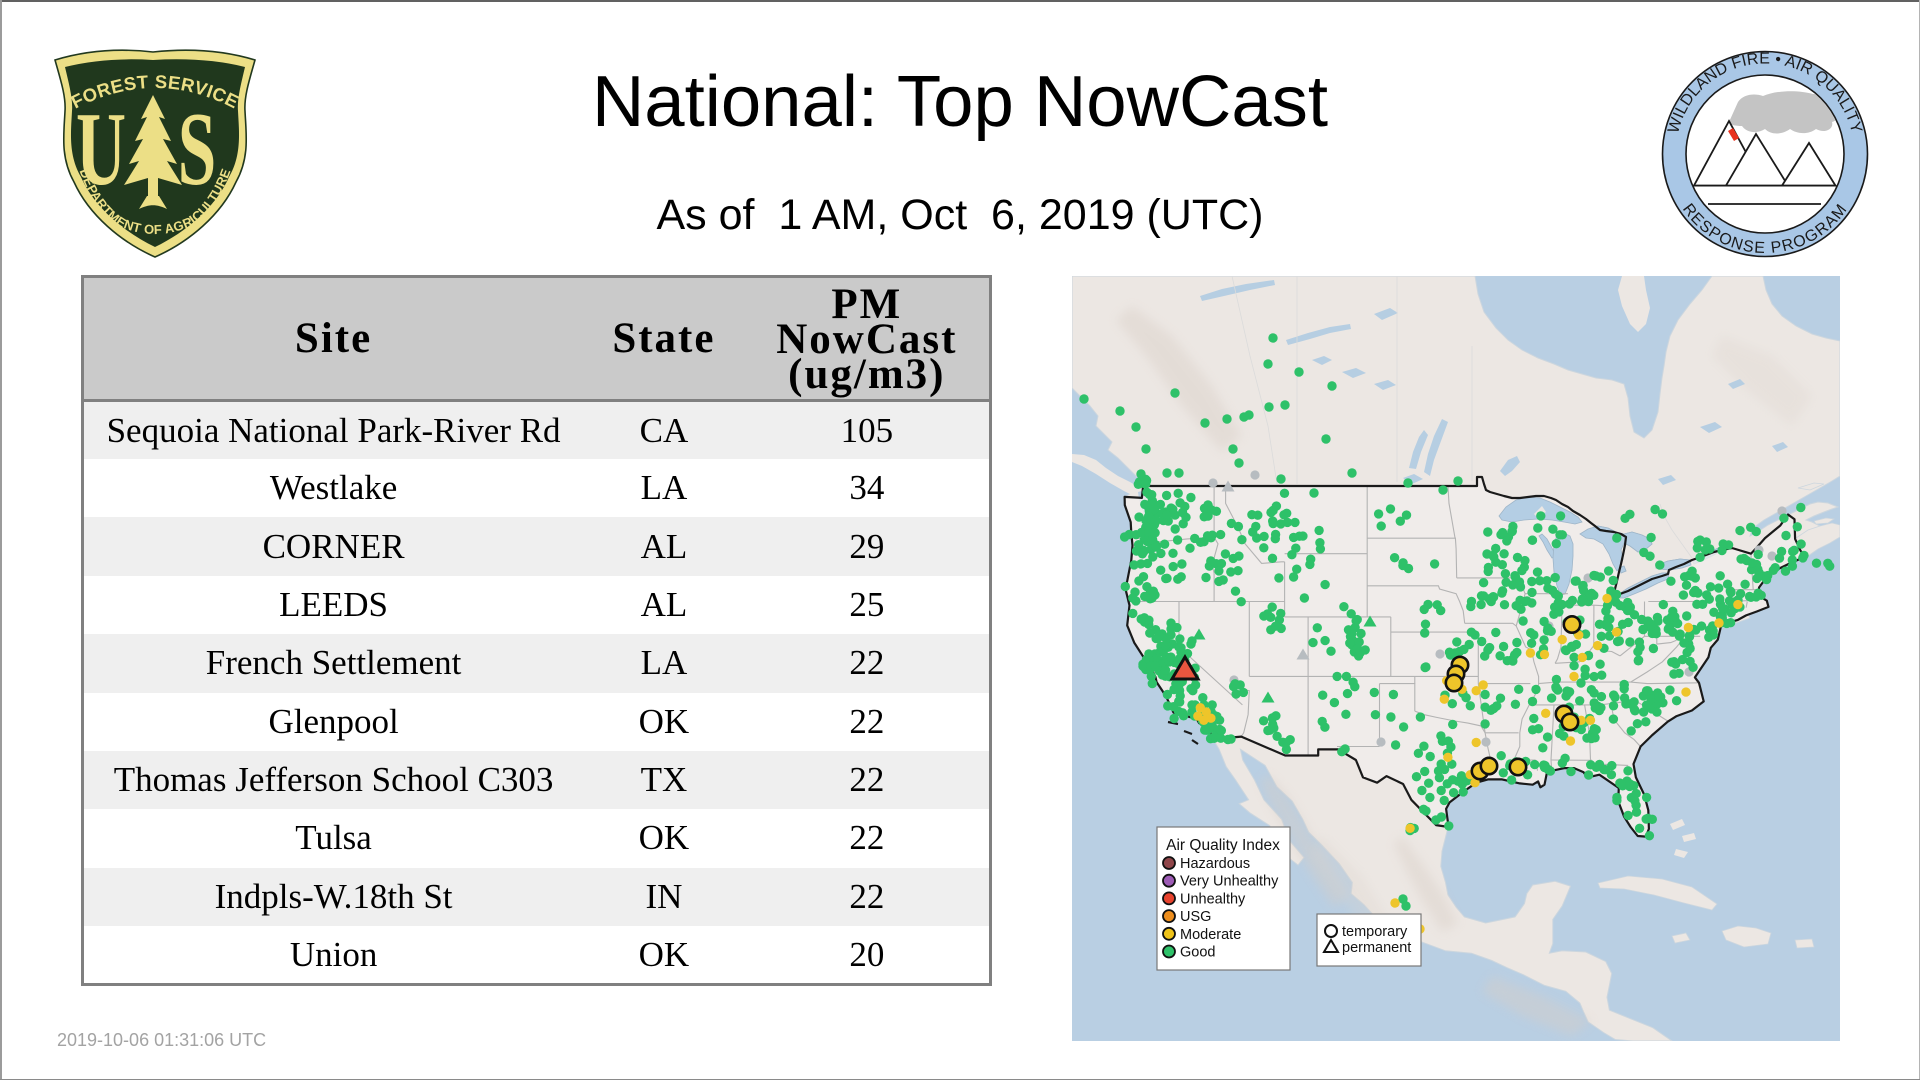 The width and height of the screenshot is (1920, 1080). What do you see at coordinates (1213, 899) in the screenshot?
I see `svg-text: Unhealthy` at bounding box center [1213, 899].